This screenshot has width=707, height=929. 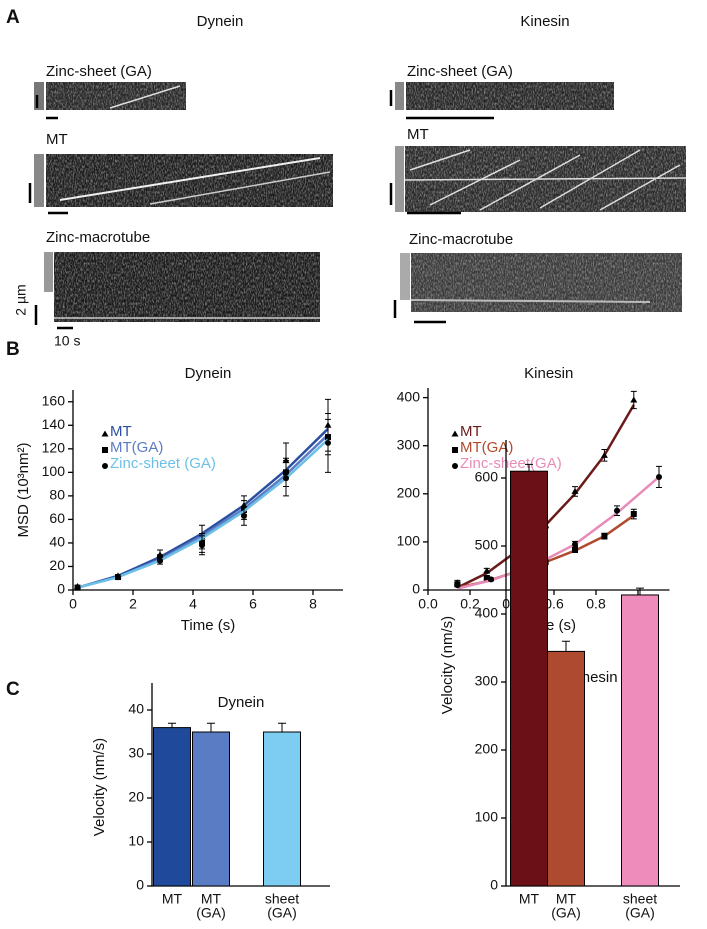 What do you see at coordinates (136, 841) in the screenshot?
I see `y-tick-label: 10` at bounding box center [136, 841].